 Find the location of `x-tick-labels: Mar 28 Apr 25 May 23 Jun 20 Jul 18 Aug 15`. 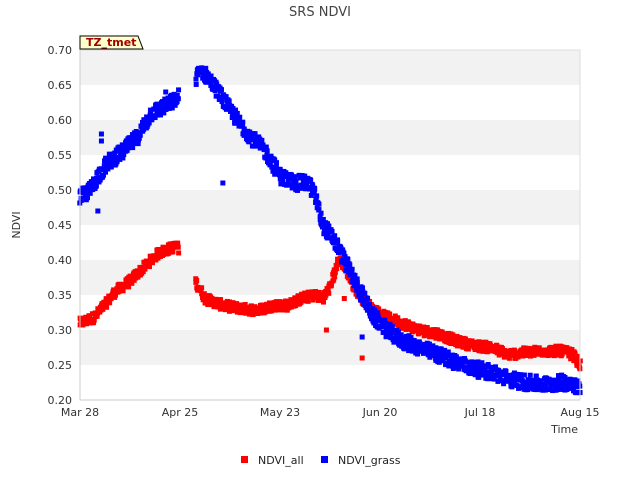

x-tick-labels: Mar 28 Apr 25 May 23 Jun 20 Jul 18 Aug 15 is located at coordinates (330, 412).